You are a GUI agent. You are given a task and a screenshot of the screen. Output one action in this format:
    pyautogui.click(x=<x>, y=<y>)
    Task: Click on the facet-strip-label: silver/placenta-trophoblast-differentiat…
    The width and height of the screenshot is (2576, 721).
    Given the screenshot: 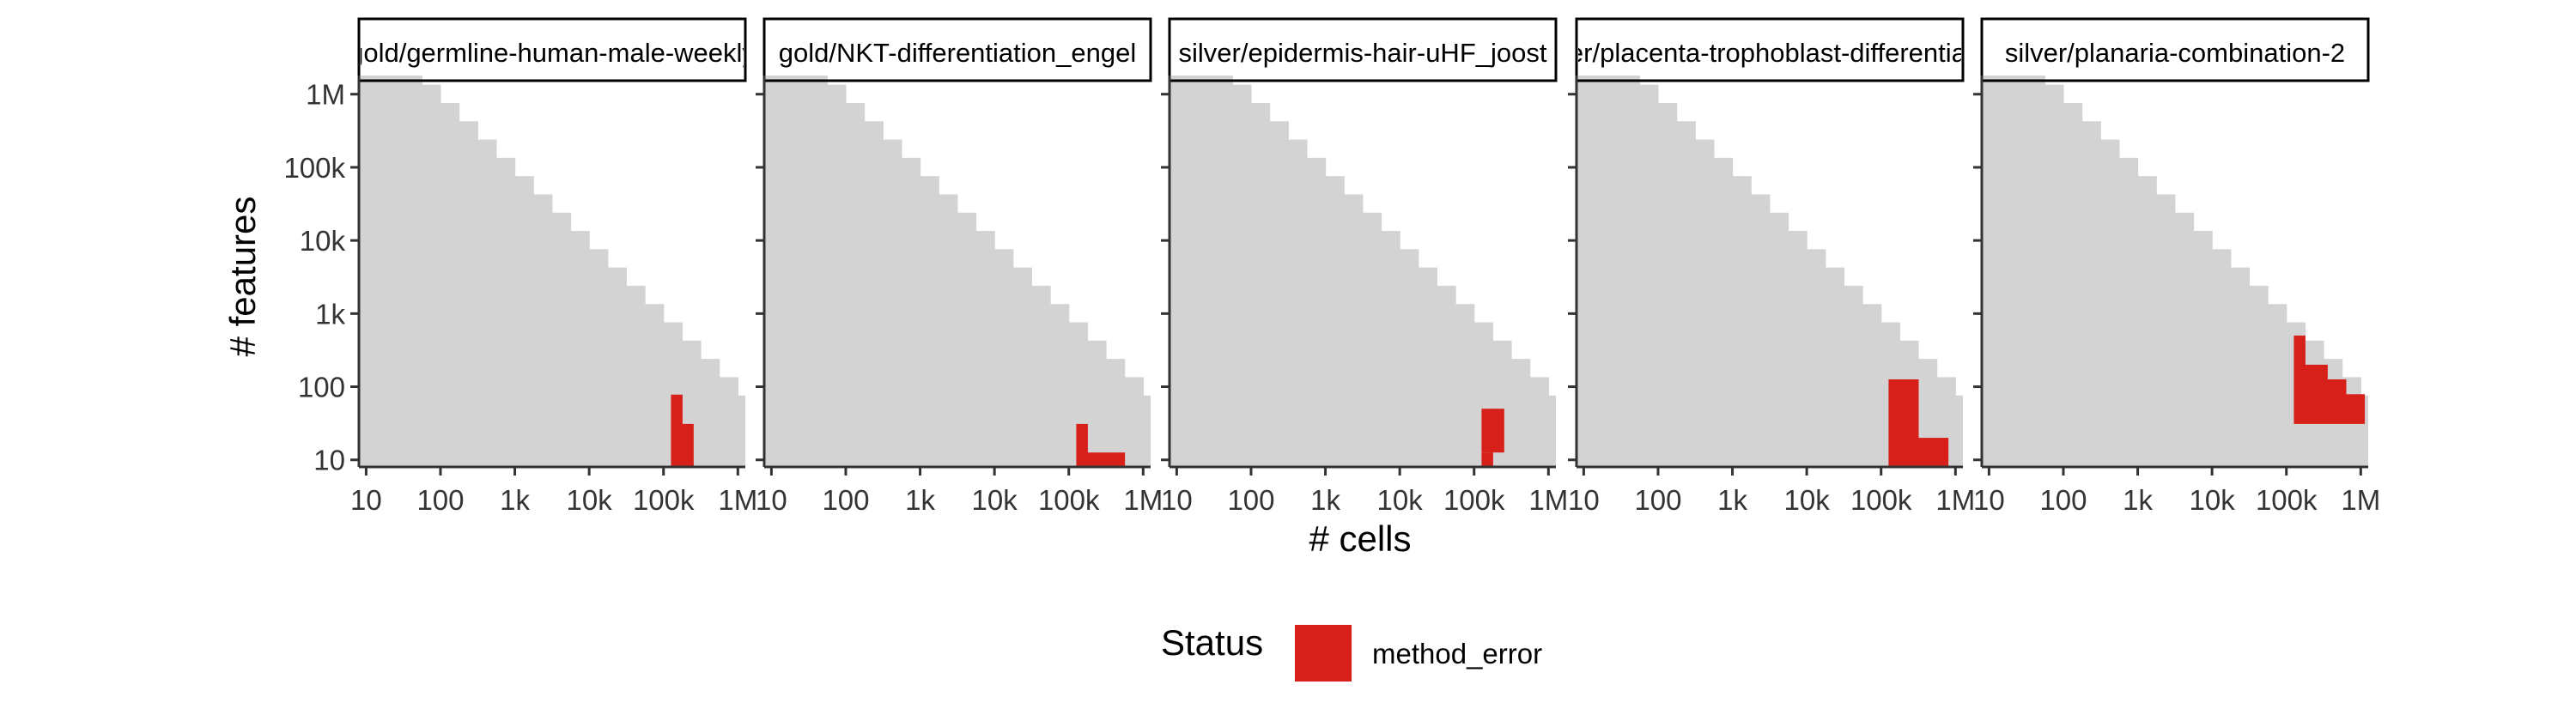 What is the action you would take?
    pyautogui.click(x=1770, y=53)
    